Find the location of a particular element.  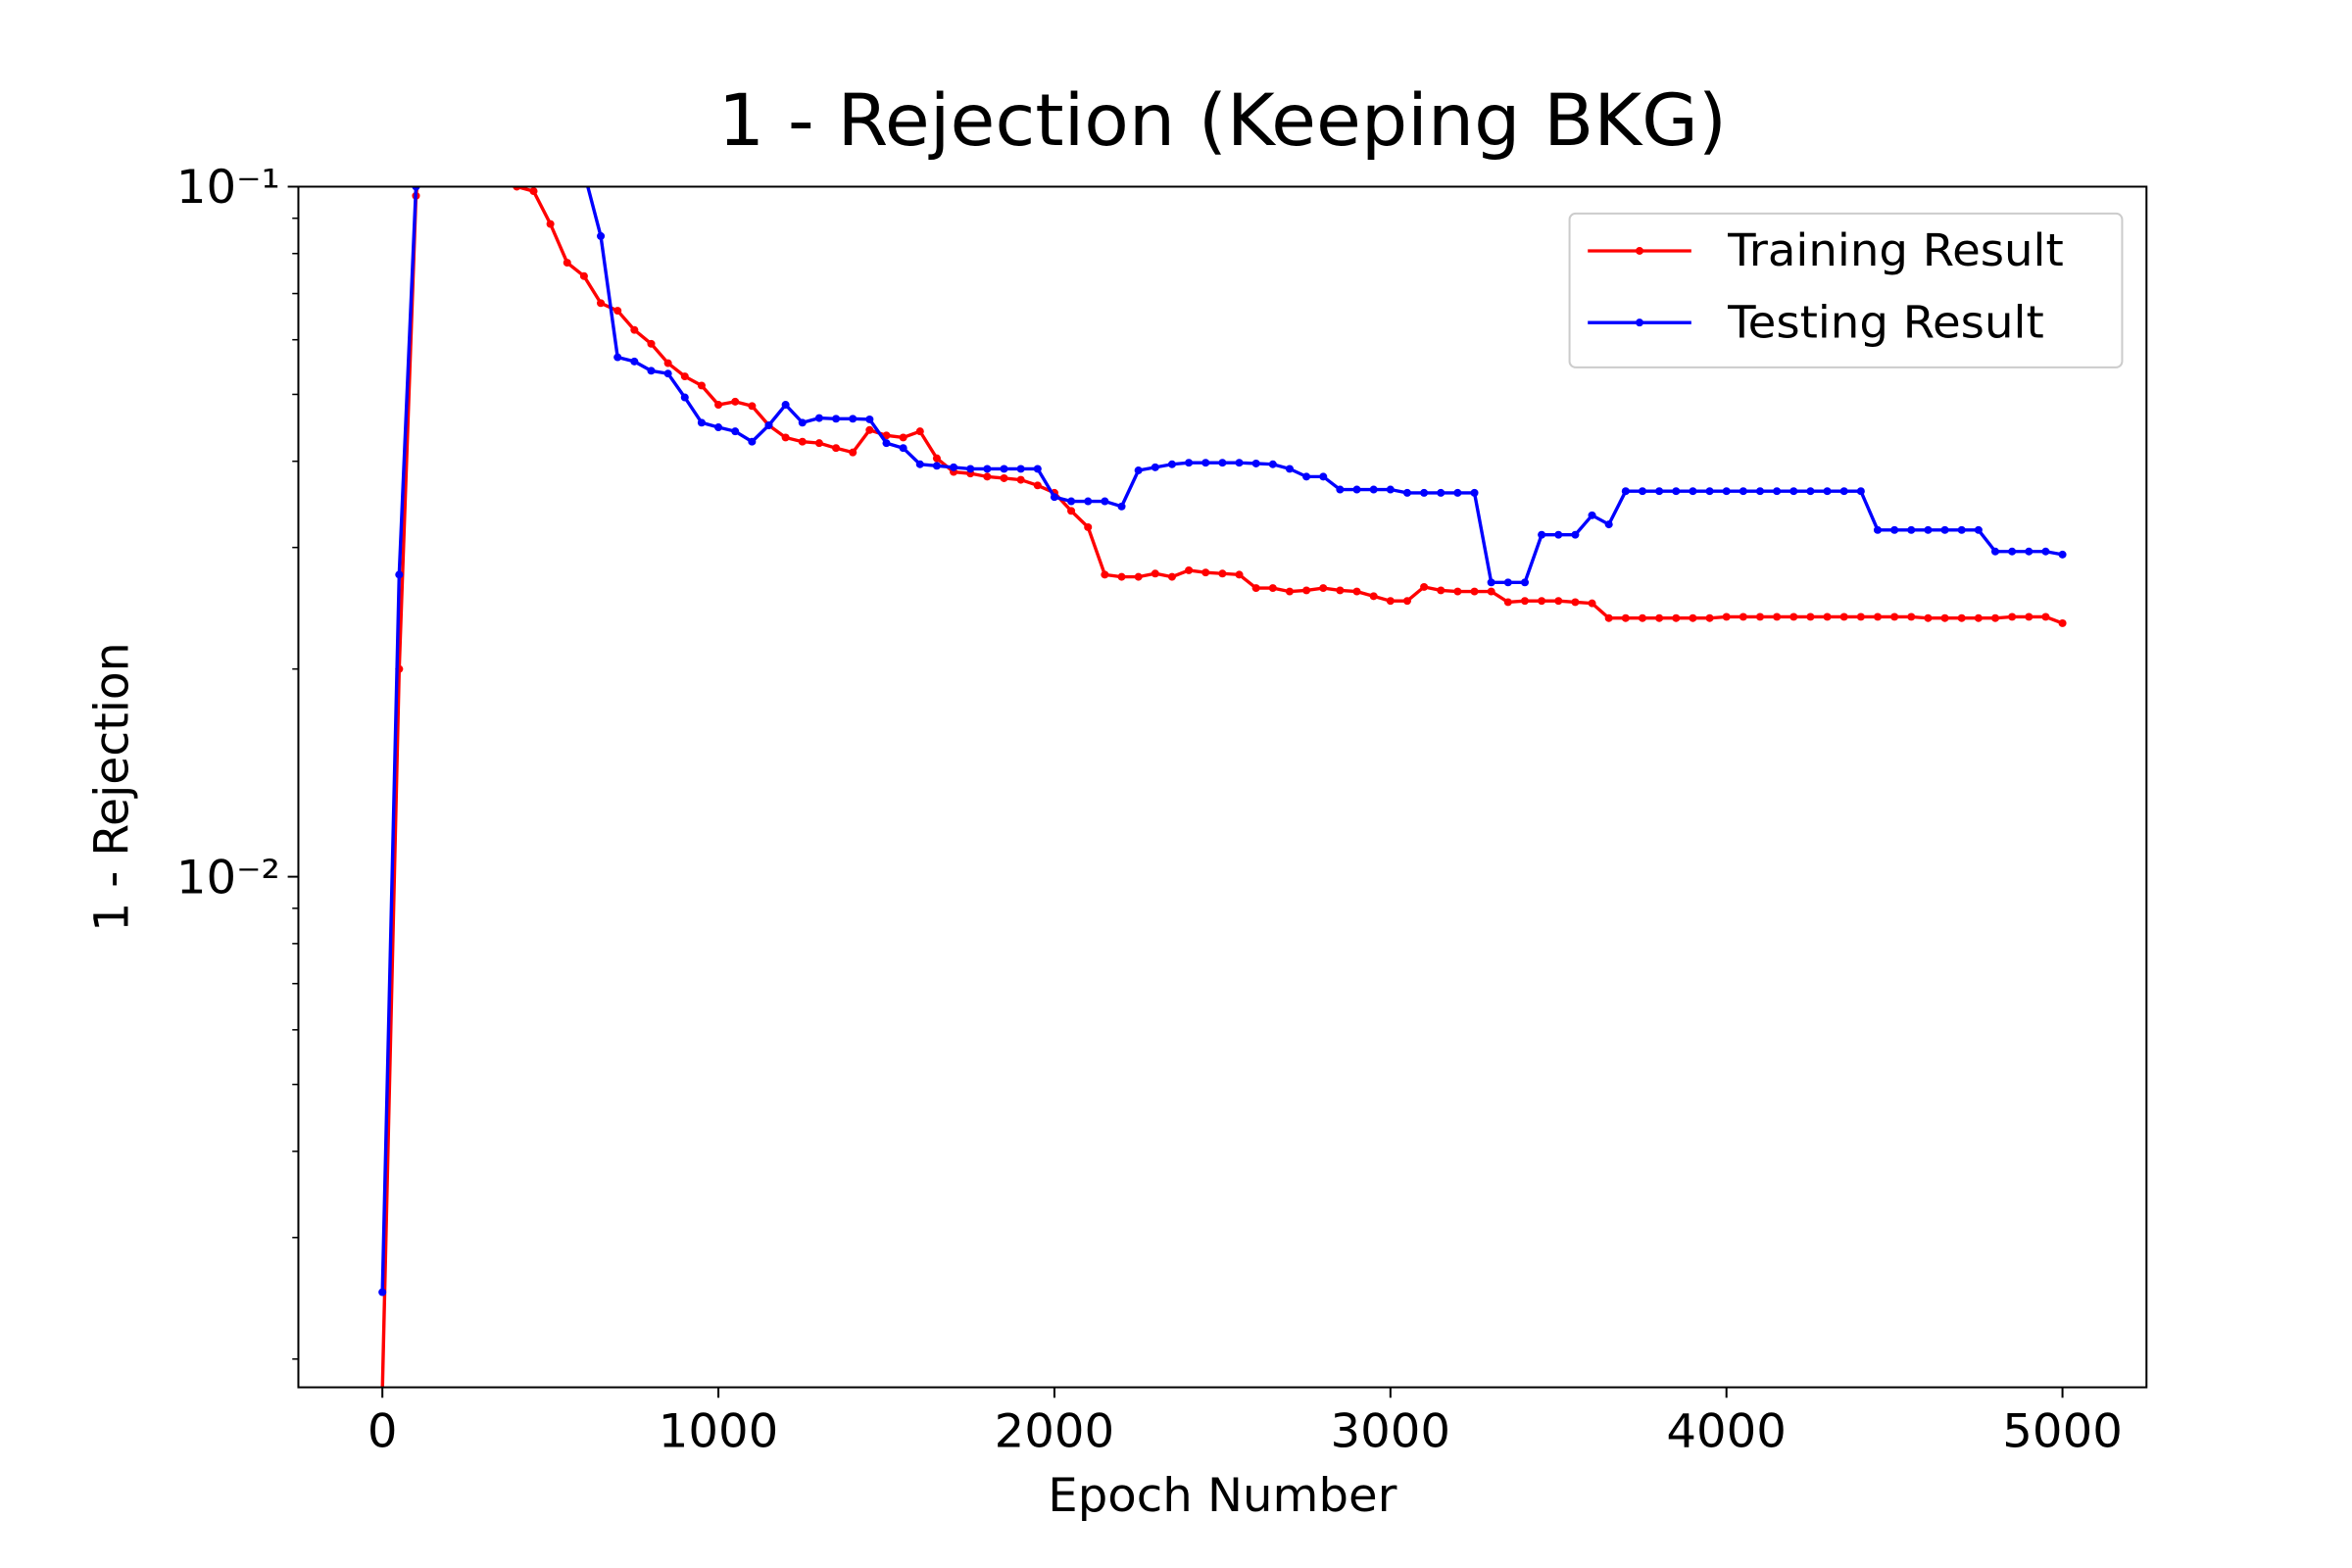

x-tick-label: 0 is located at coordinates (383, 1431).